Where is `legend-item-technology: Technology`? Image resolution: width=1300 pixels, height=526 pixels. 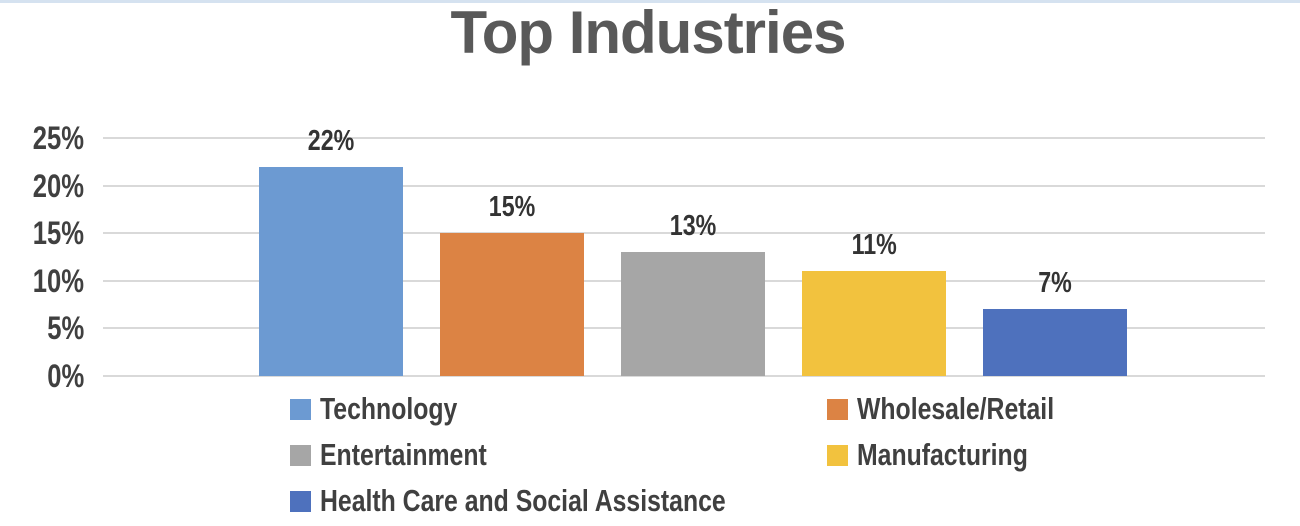
legend-item-technology: Technology is located at coordinates (558, 409).